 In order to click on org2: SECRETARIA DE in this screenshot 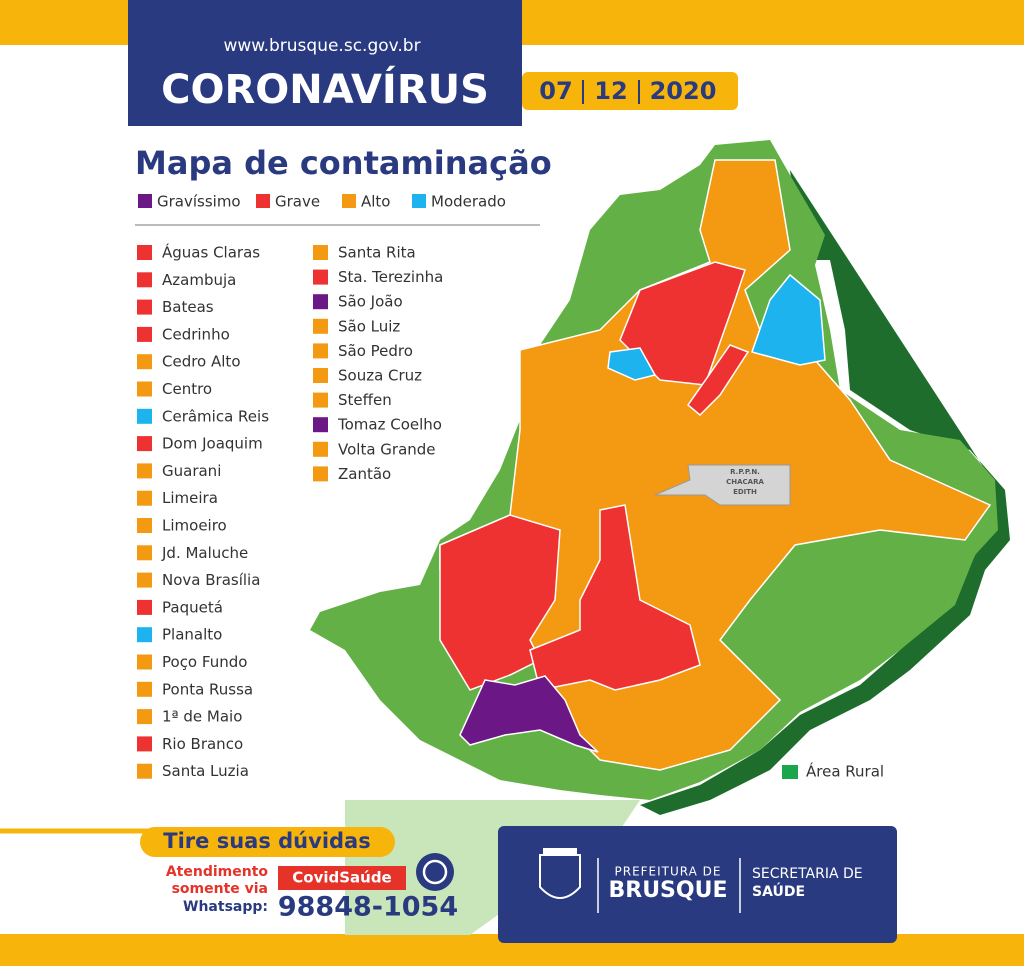, I will do `click(807, 874)`.